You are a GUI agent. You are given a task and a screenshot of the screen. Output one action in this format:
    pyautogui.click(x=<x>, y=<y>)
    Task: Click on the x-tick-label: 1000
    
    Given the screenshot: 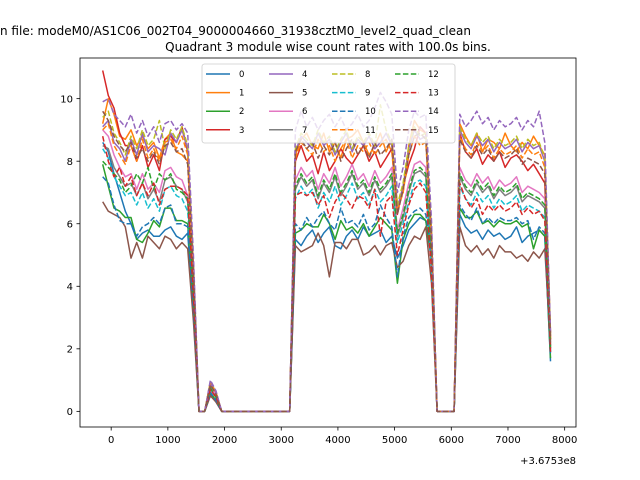 What is the action you would take?
    pyautogui.click(x=167, y=440)
    